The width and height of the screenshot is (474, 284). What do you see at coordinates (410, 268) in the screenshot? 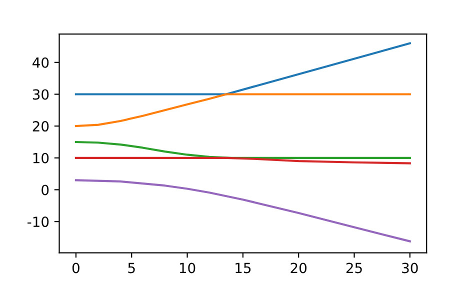
I see `x-tick-label: 30` at bounding box center [410, 268].